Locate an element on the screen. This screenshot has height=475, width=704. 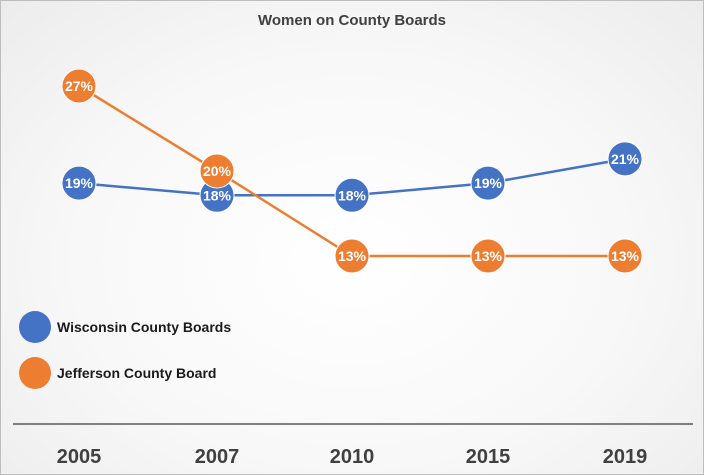
x-tick-label-2019: 2019 is located at coordinates (625, 457).